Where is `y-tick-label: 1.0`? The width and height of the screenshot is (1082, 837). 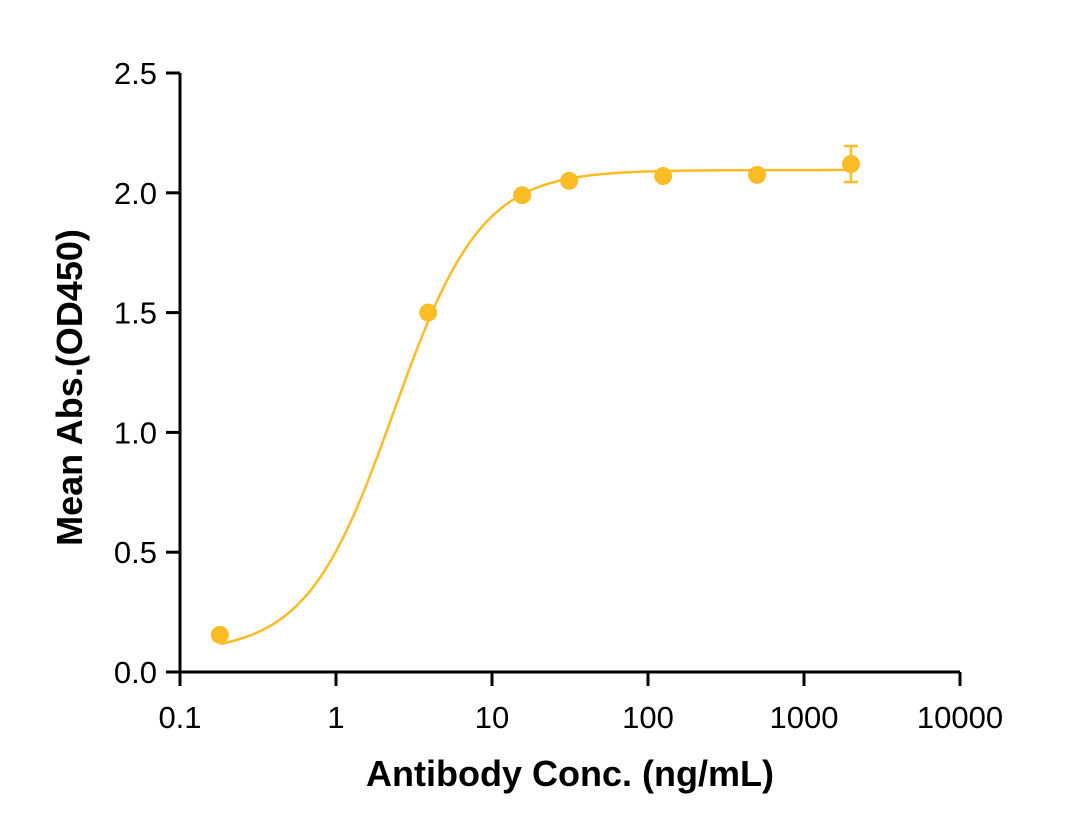
y-tick-label: 1.0 is located at coordinates (135, 432).